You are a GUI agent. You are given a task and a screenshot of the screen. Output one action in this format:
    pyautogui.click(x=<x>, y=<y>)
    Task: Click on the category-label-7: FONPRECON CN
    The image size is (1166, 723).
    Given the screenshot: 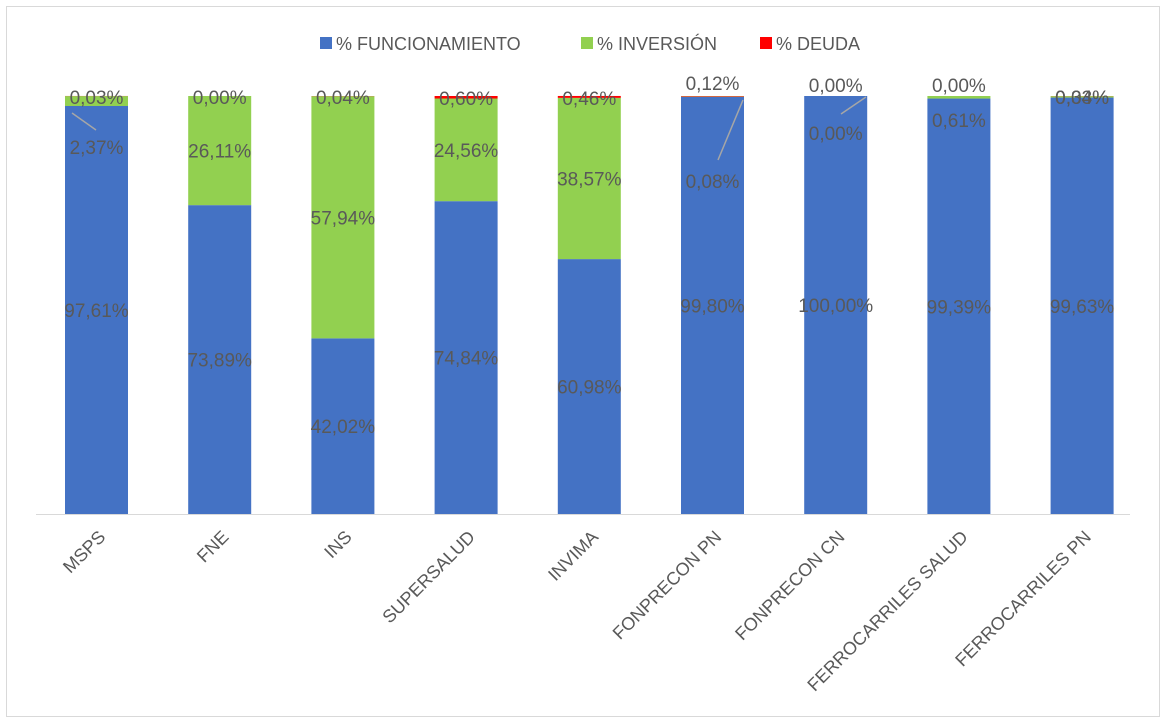 What is the action you would take?
    pyautogui.click(x=789, y=585)
    